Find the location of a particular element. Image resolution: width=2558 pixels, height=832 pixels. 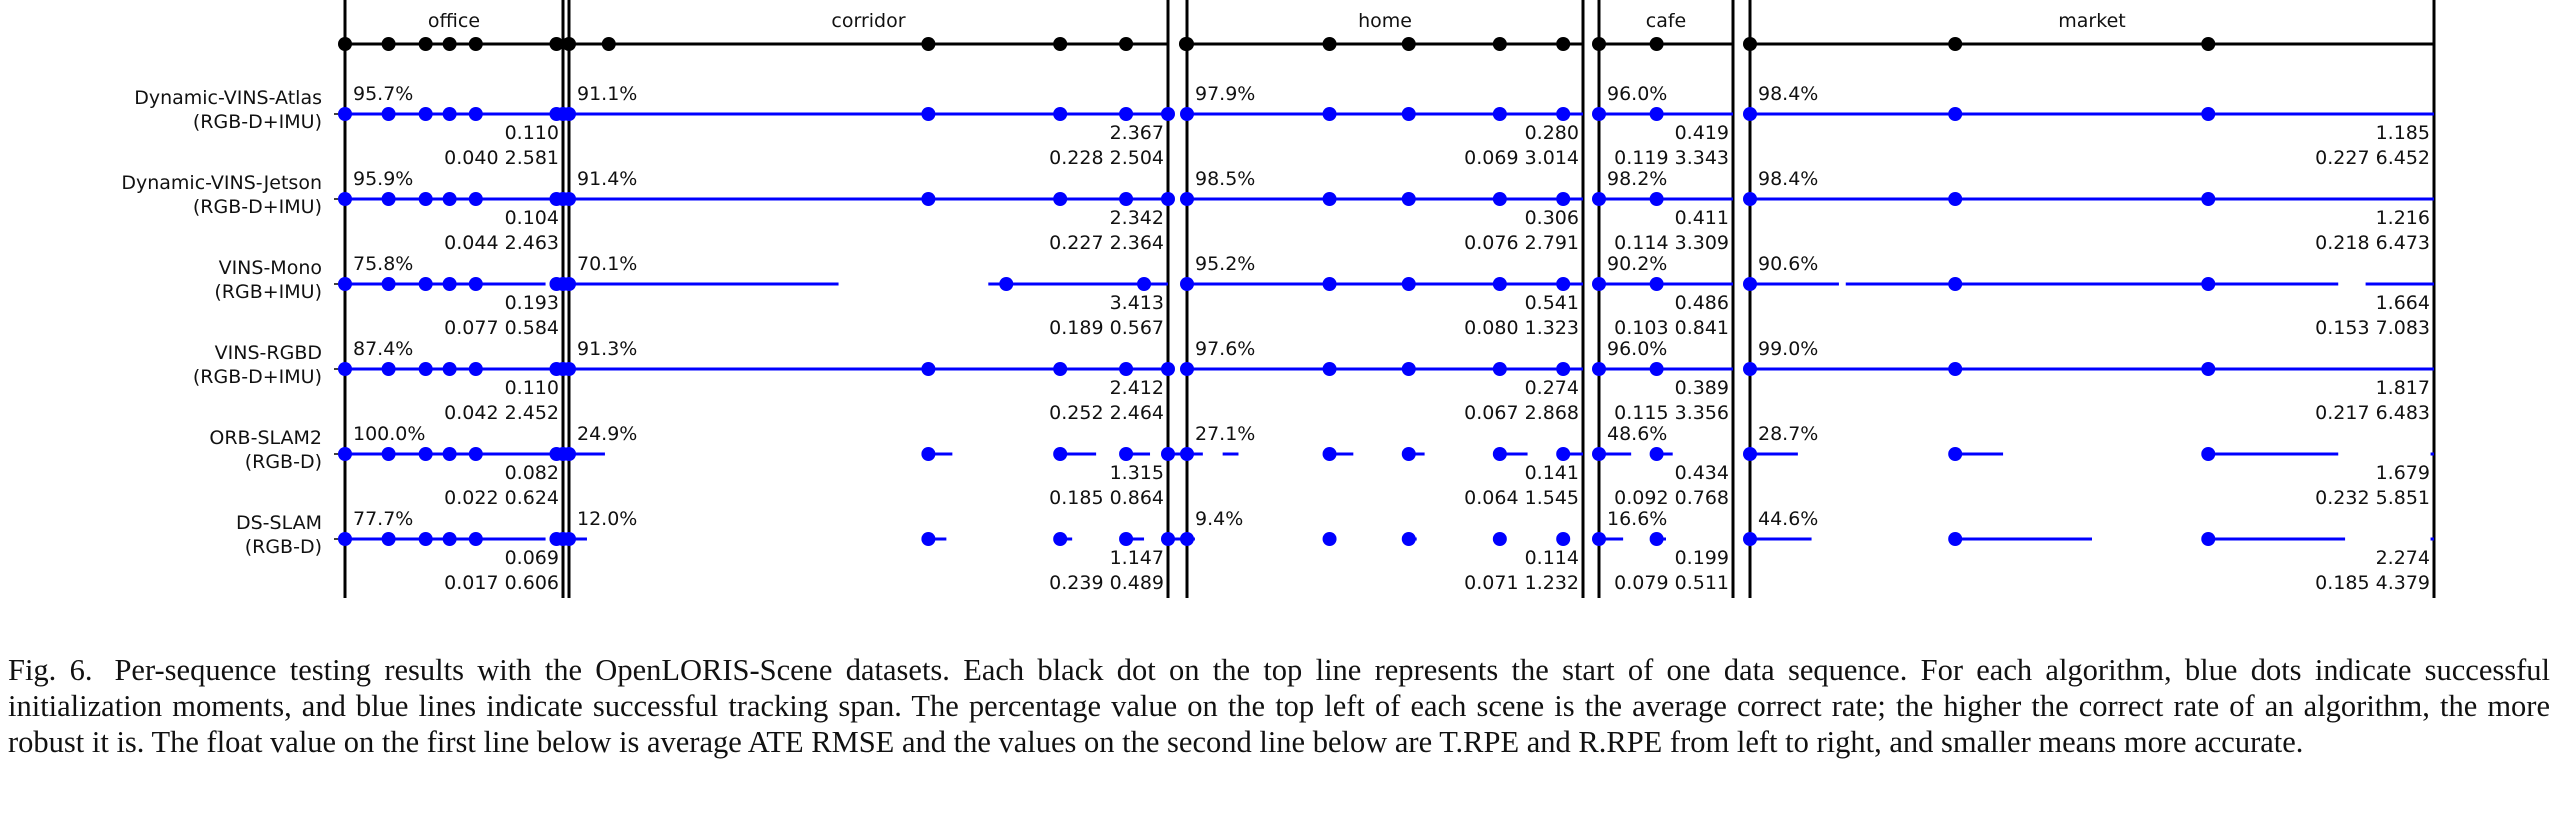

ate-rmse-label: 0.306 is located at coordinates (1552, 218).